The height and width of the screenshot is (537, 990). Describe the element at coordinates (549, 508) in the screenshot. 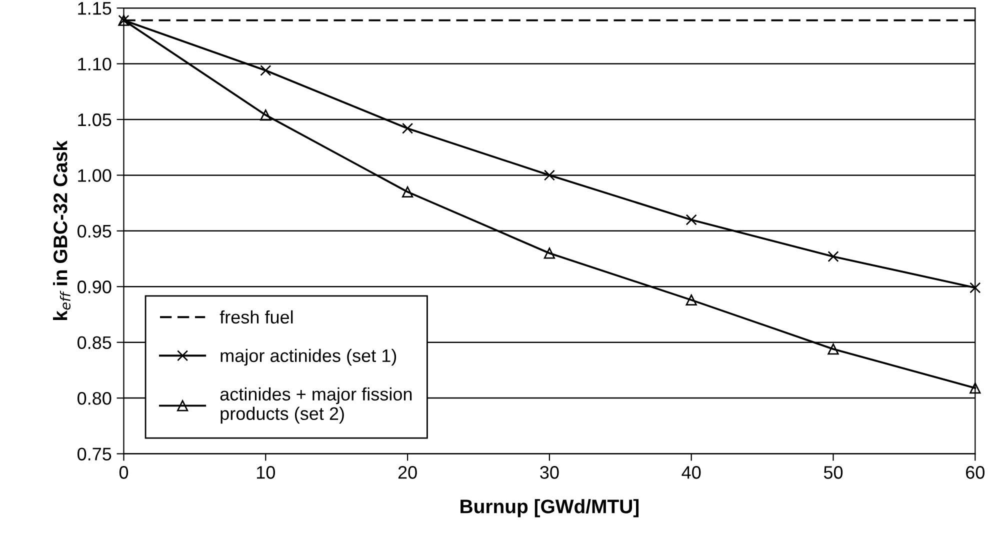

I see `x-axis-title: Burnup [GWd/MTU]` at that location.